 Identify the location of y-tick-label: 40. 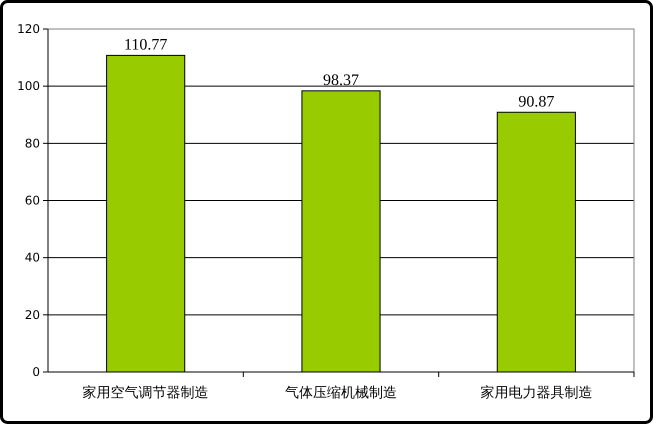
(32, 257).